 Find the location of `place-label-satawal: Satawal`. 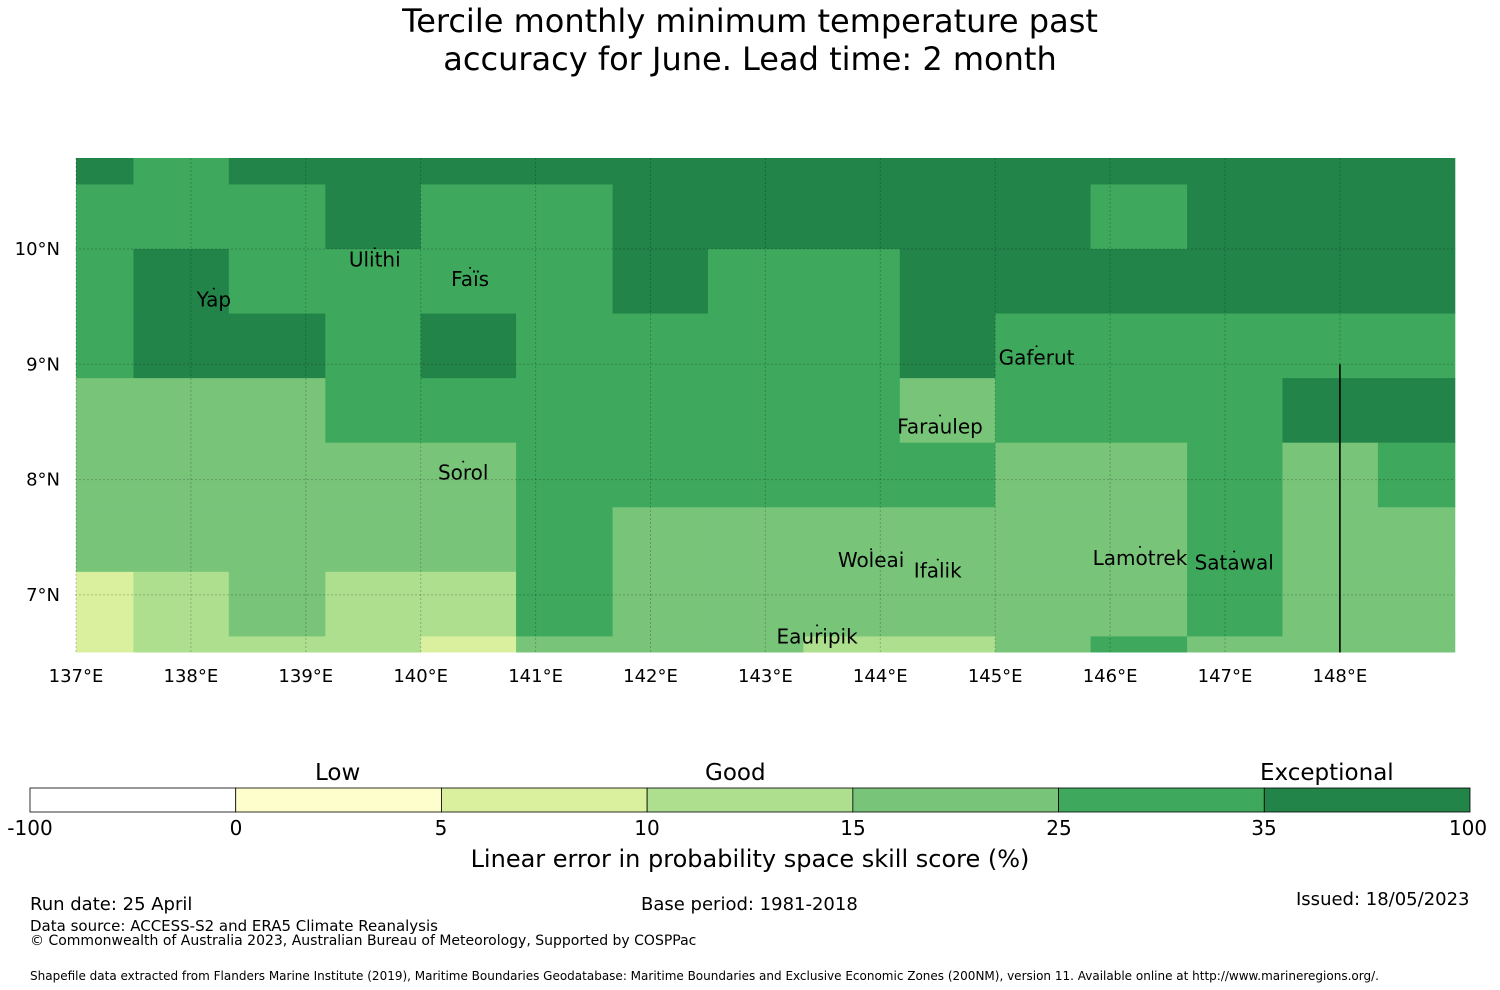

place-label-satawal: Satawal is located at coordinates (1234, 563).